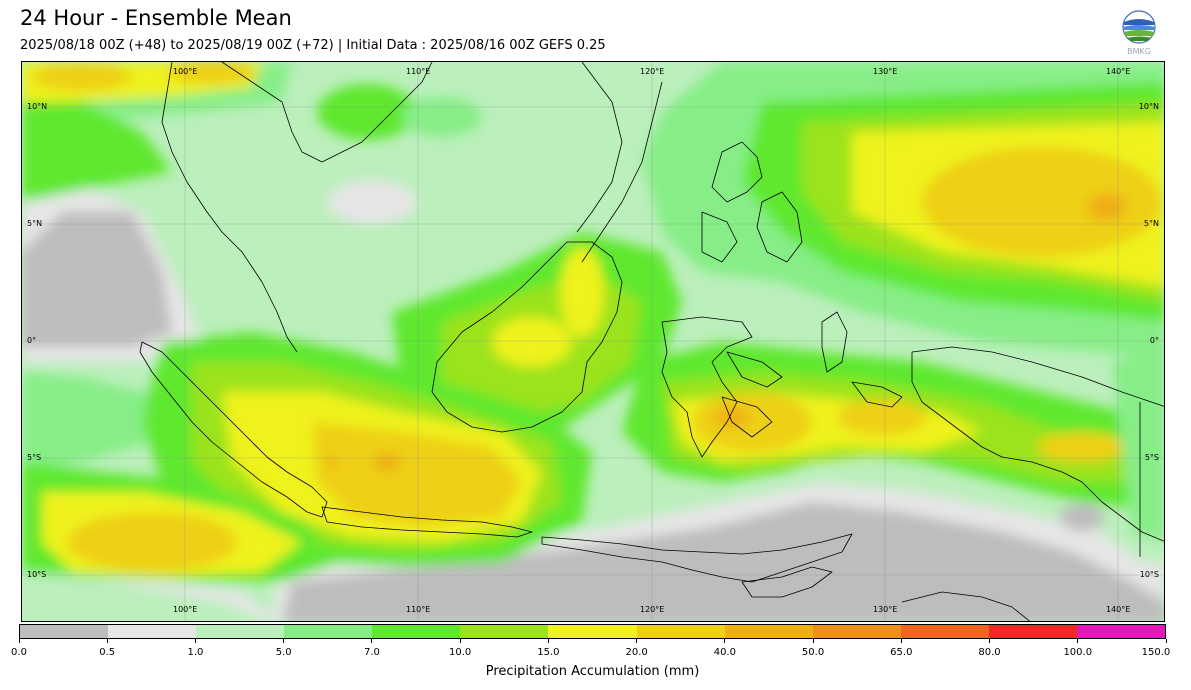  What do you see at coordinates (1151, 223) in the screenshot?
I see `lat-label-right-5n: 5°N` at bounding box center [1151, 223].